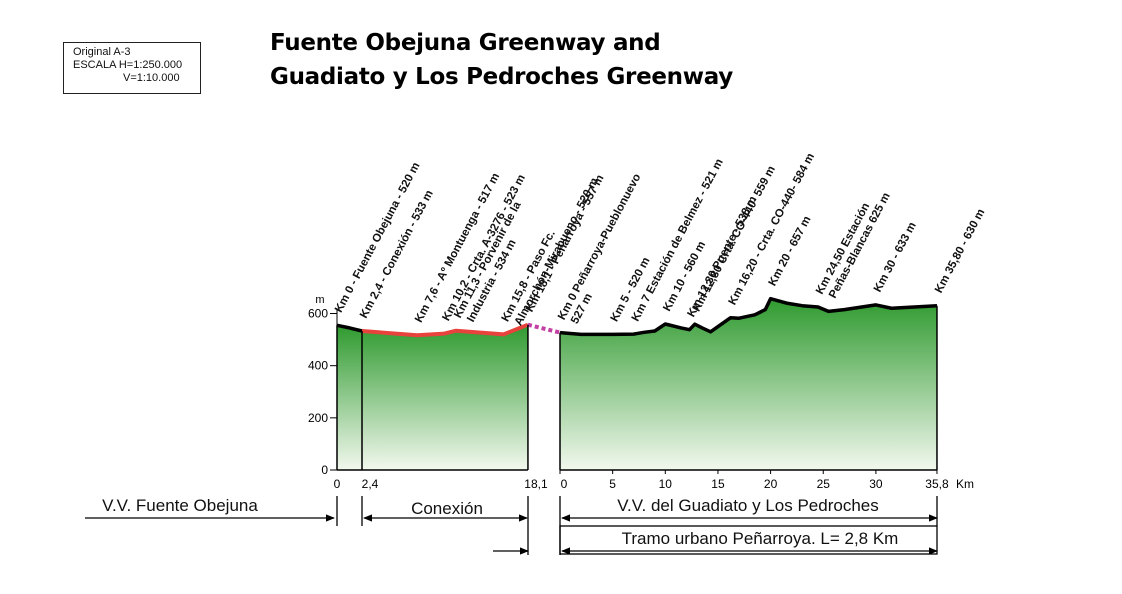 This screenshot has width=1122, height=594. Describe the element at coordinates (536, 484) in the screenshot. I see `x-tick-label: 18,1` at that location.